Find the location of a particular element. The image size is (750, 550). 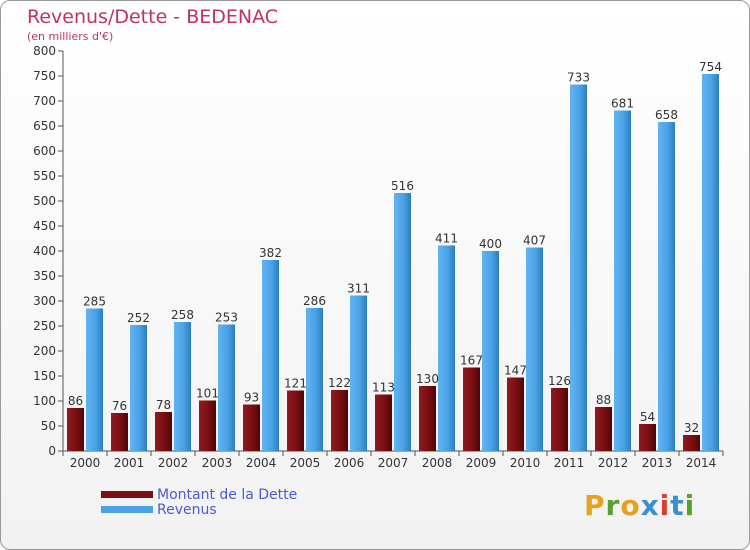

x-tick-label: 2010 is located at coordinates (525, 463).